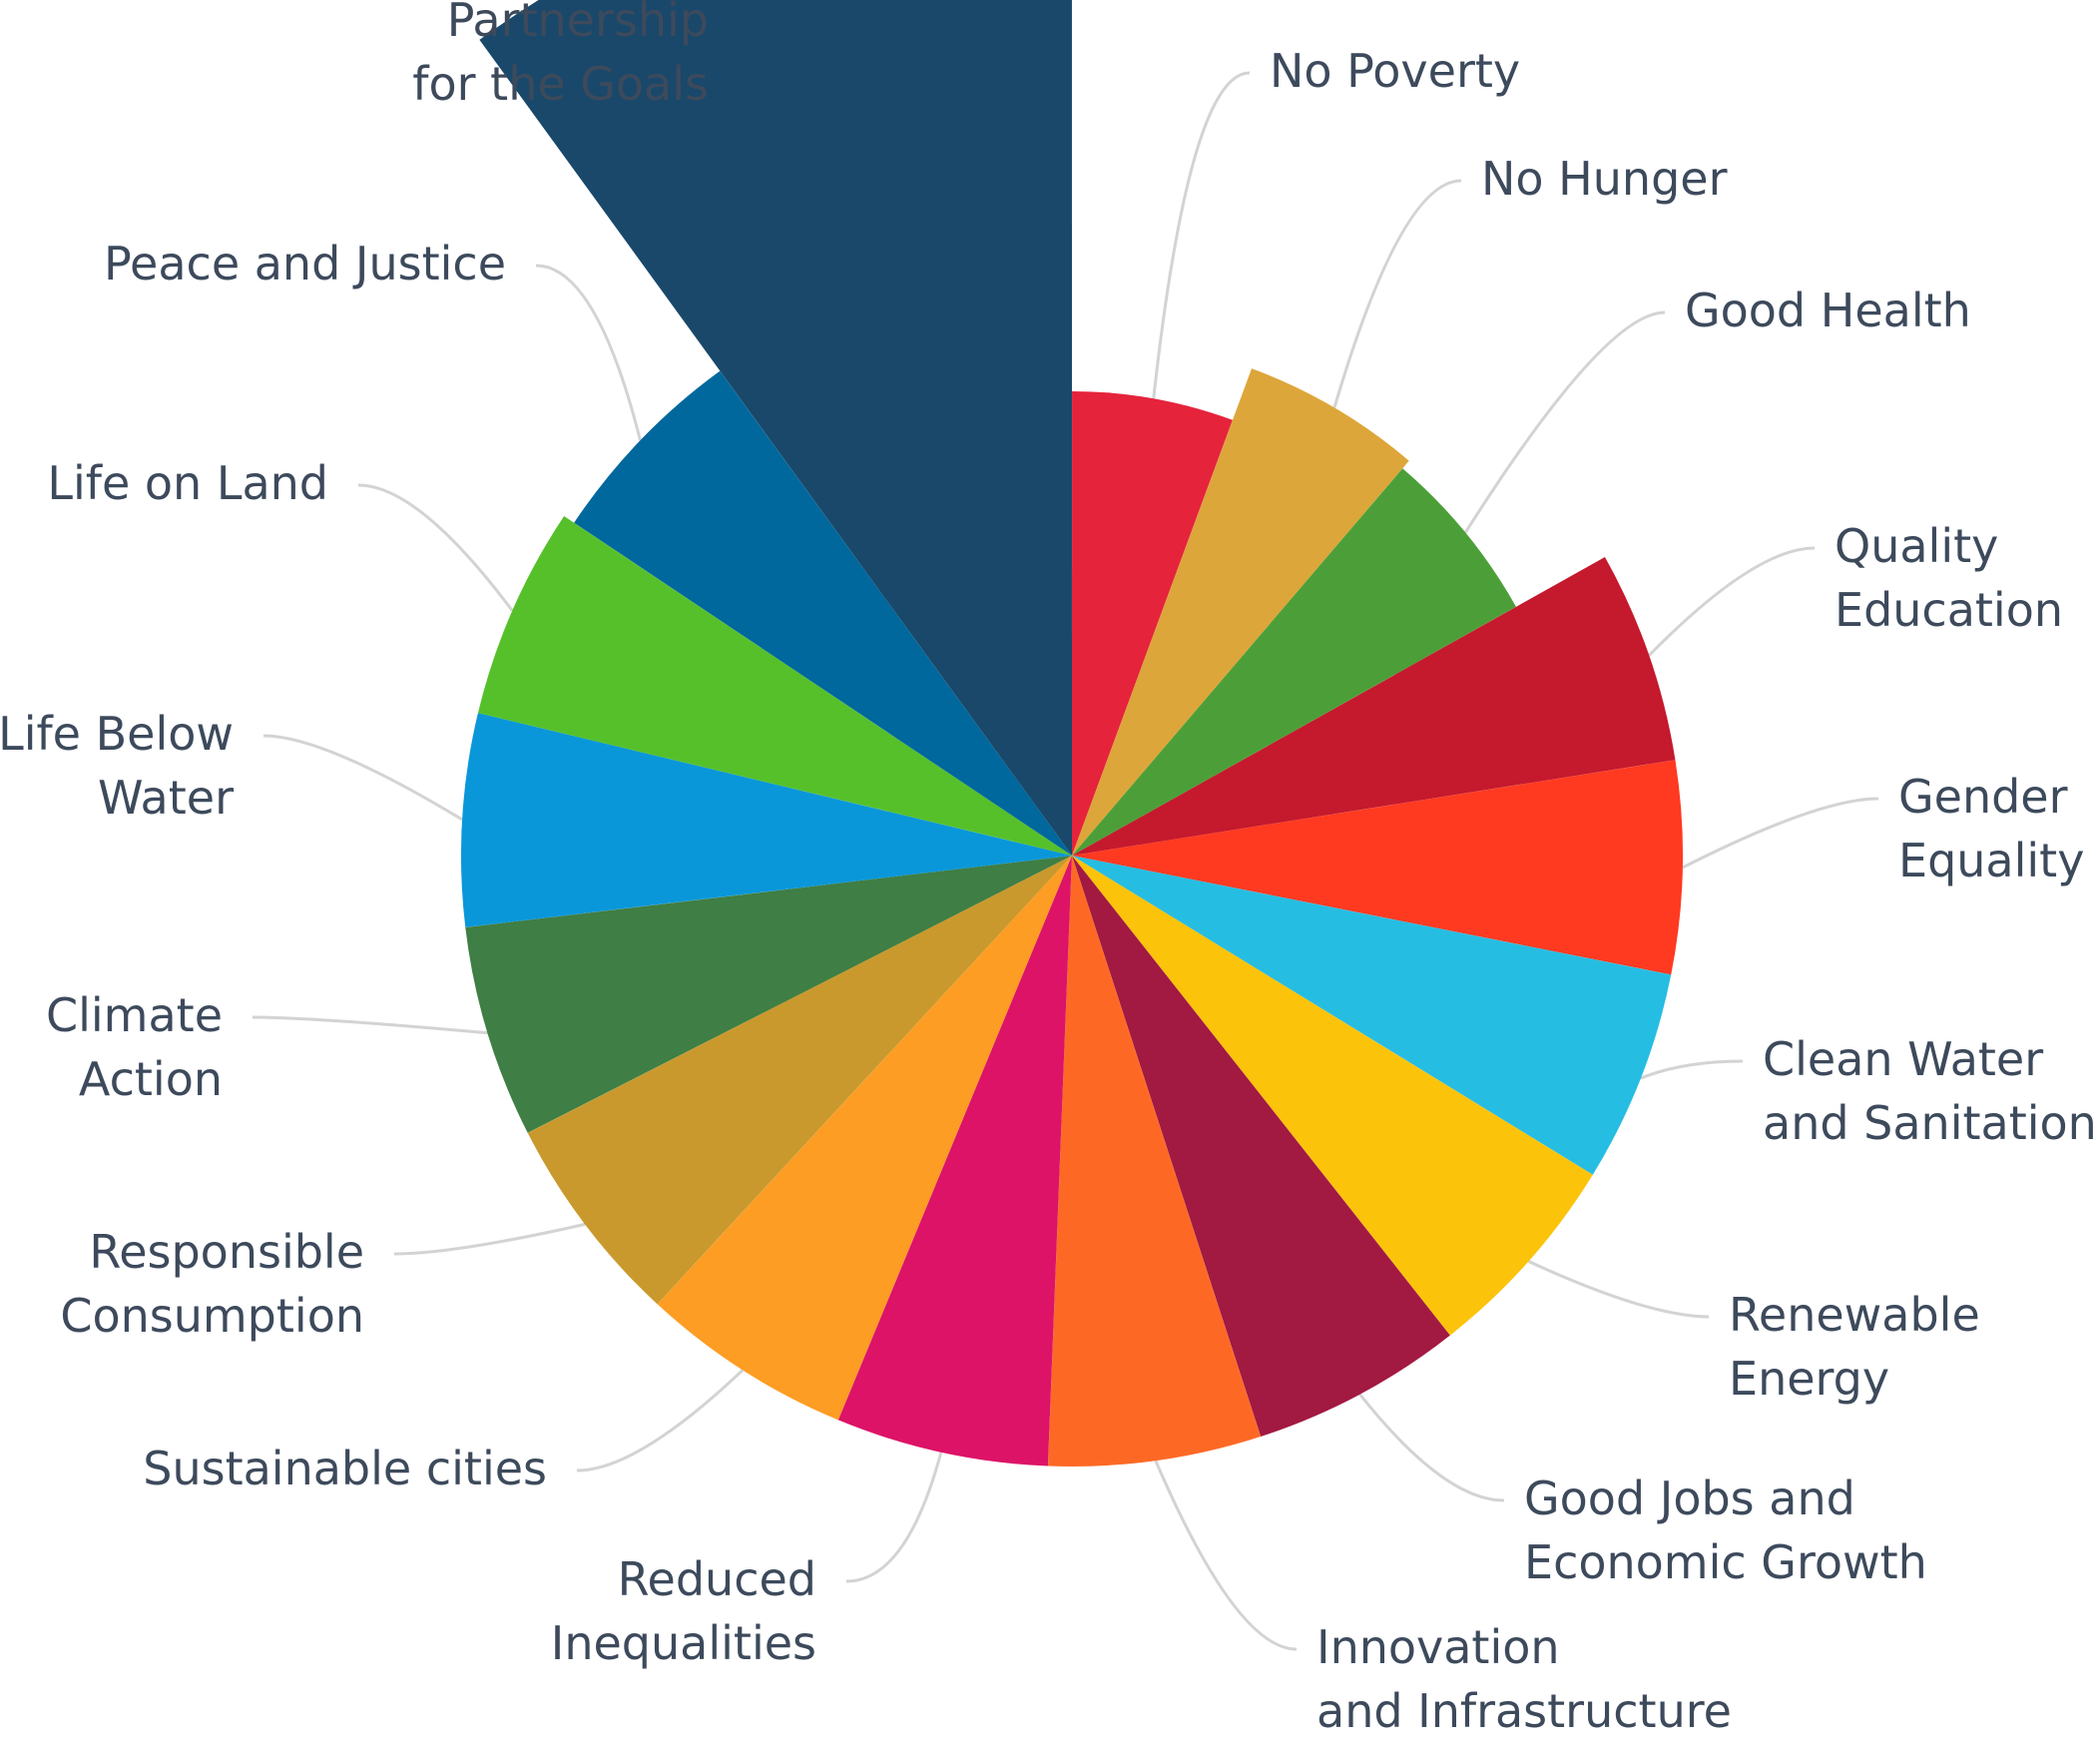 The height and width of the screenshot is (1757, 2100). I want to click on slice-label: Good Jobs and Economic Growth, so click(1725, 1530).